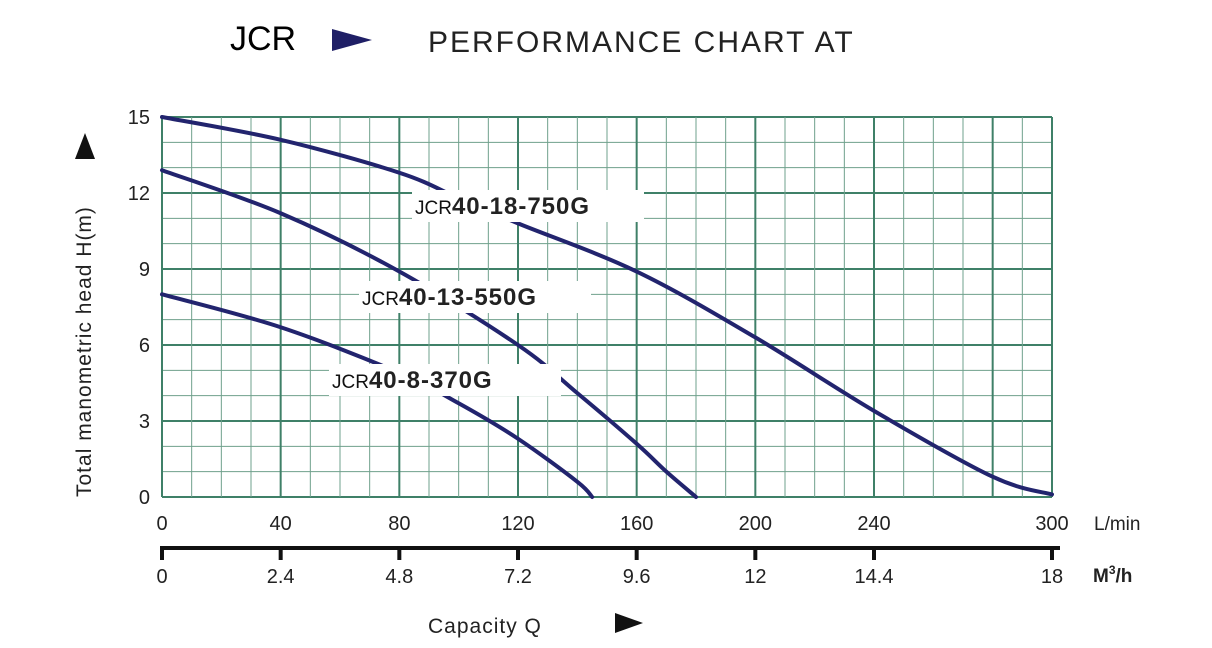 The height and width of the screenshot is (648, 1212). Describe the element at coordinates (352, 40) in the screenshot. I see `title-arrow-icon` at that location.